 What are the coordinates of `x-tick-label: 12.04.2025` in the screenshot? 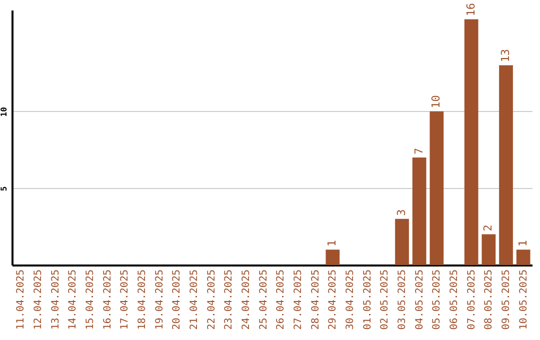 It's located at (38, 300).